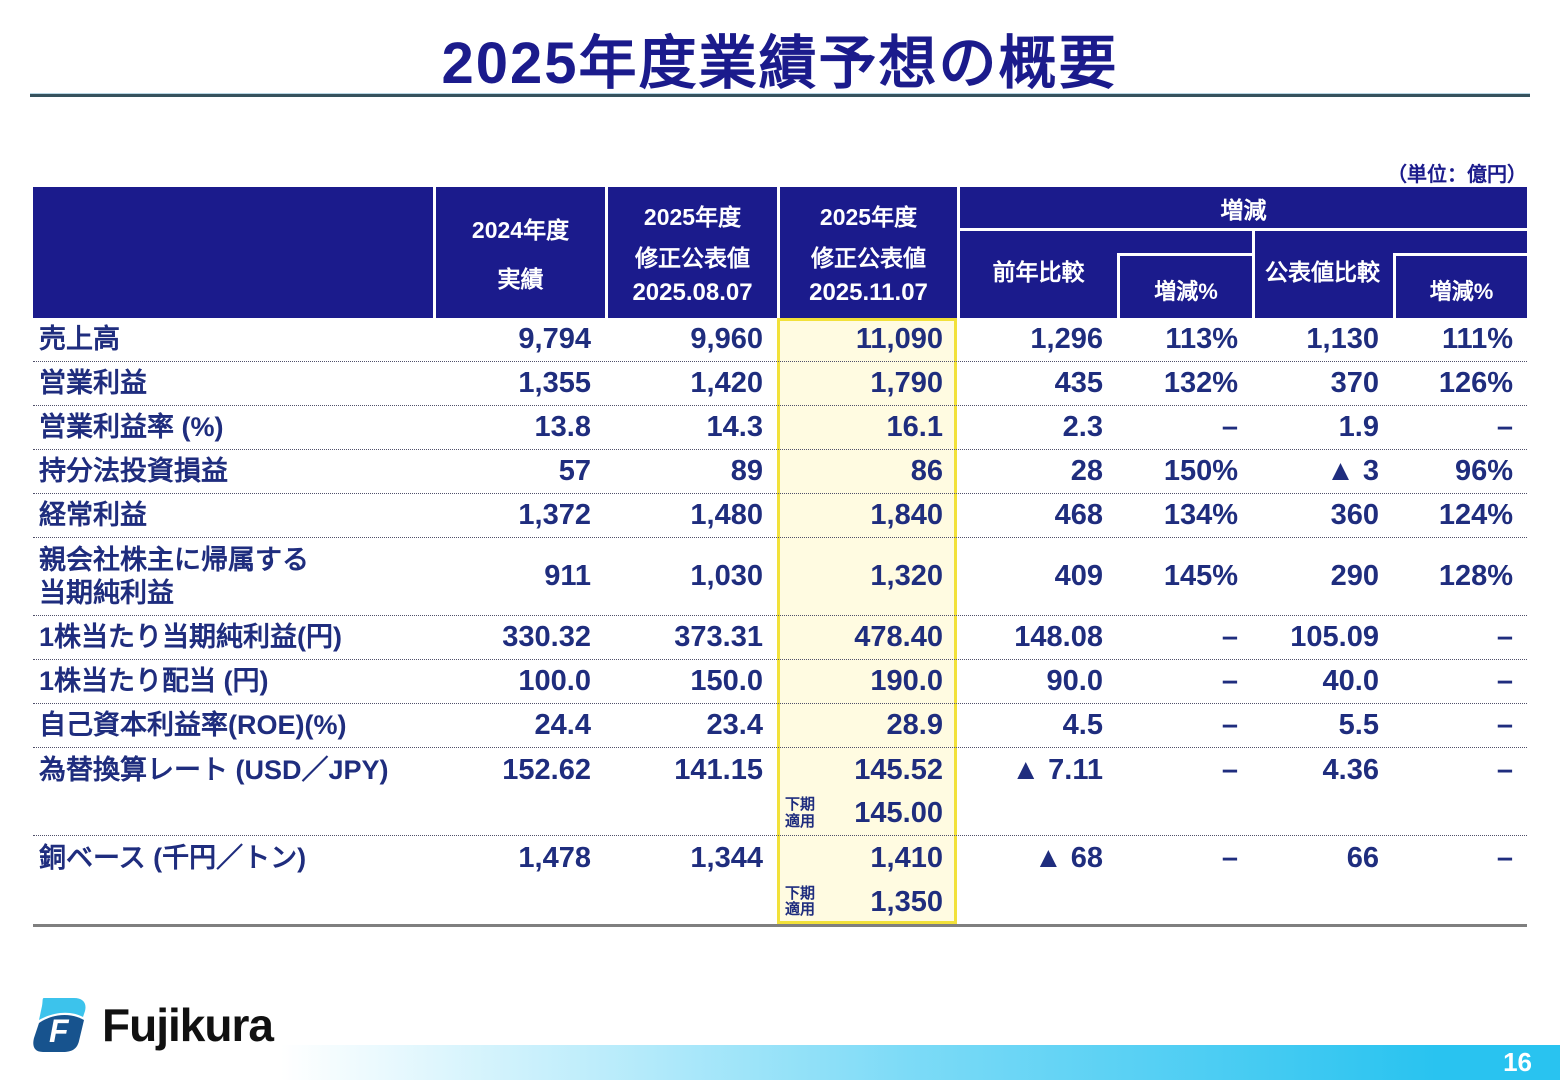  What do you see at coordinates (554, 681) in the screenshot?
I see `cell-fy2024: 100.0` at bounding box center [554, 681].